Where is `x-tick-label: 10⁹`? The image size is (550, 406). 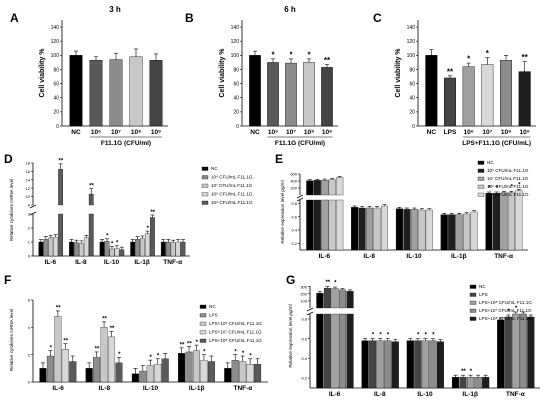 x-tick-label: 10⁹ is located at coordinates (156, 132).